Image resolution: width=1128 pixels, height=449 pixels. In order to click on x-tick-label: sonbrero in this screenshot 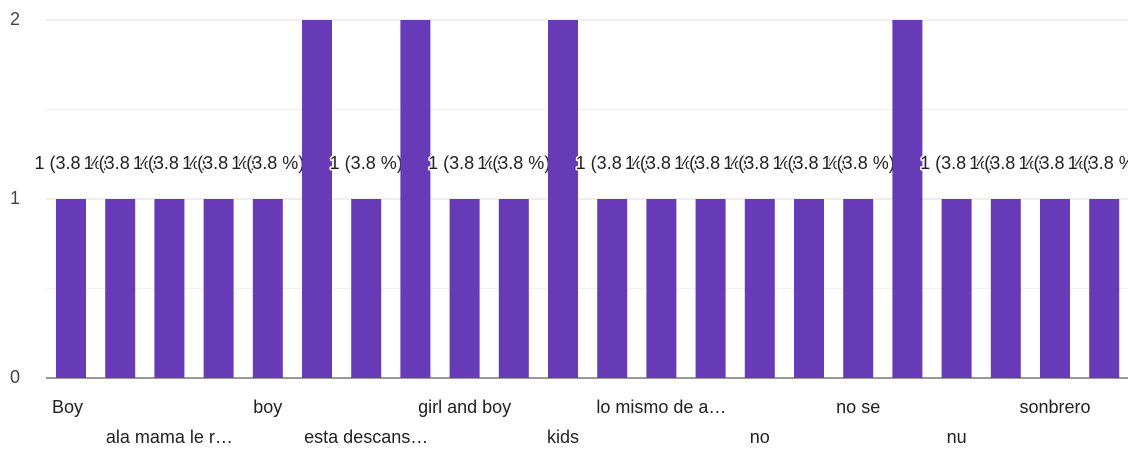, I will do `click(1054, 407)`.